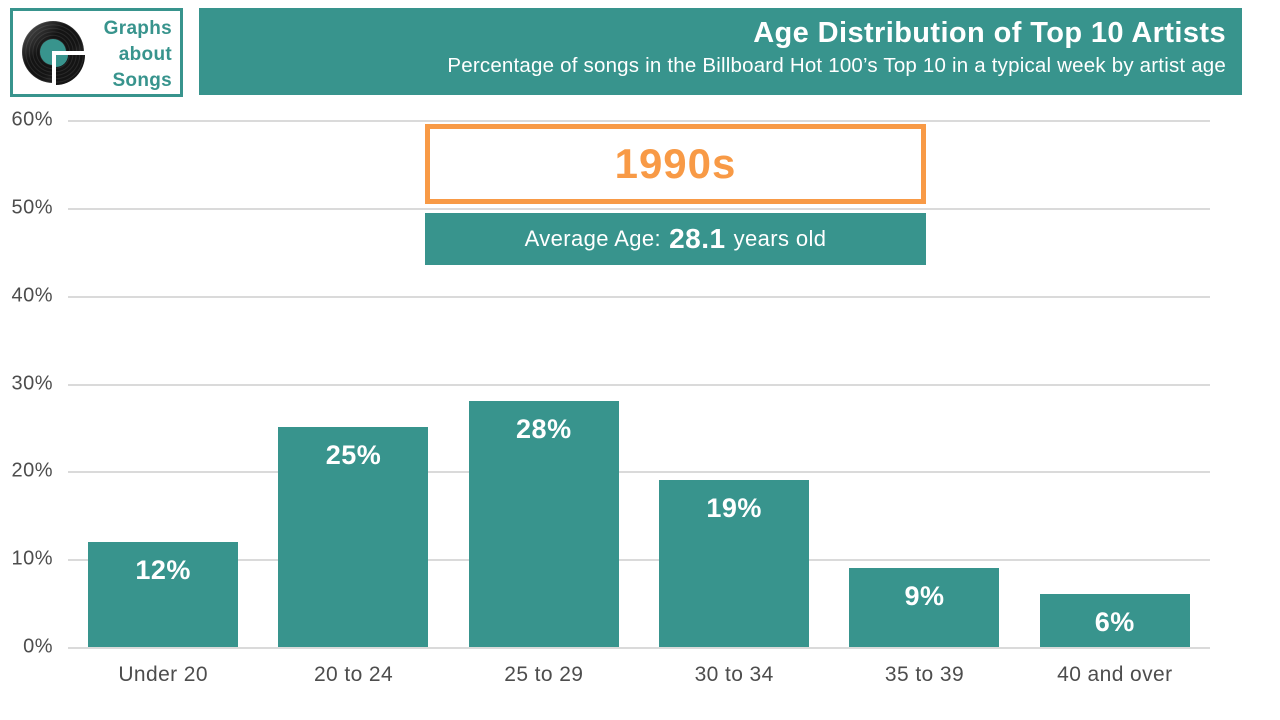  I want to click on x-tick-label: Under 20, so click(163, 674).